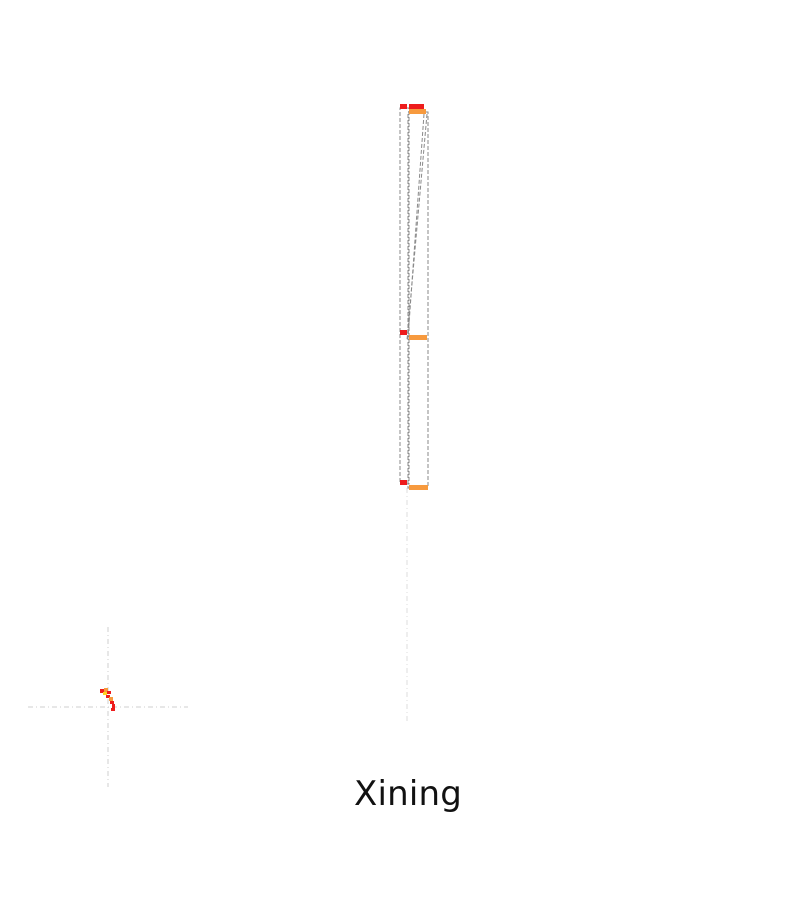 Image resolution: width=800 pixels, height=904 pixels. I want to click on corridor-left-track, so click(404, 296).